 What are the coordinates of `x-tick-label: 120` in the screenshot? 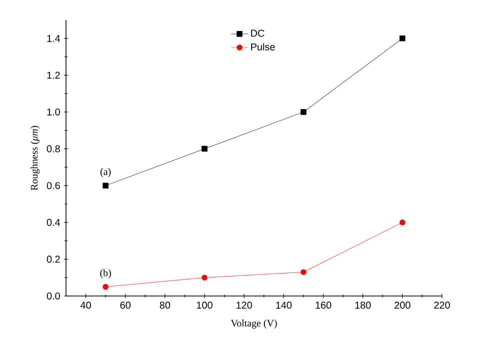 It's located at (244, 305).